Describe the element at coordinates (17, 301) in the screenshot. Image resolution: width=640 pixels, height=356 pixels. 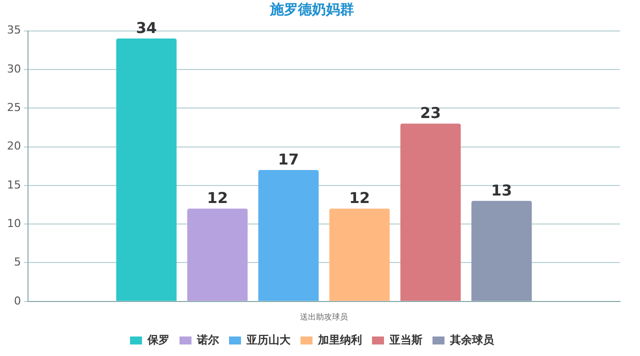
I see `y-tick-label: 0` at that location.